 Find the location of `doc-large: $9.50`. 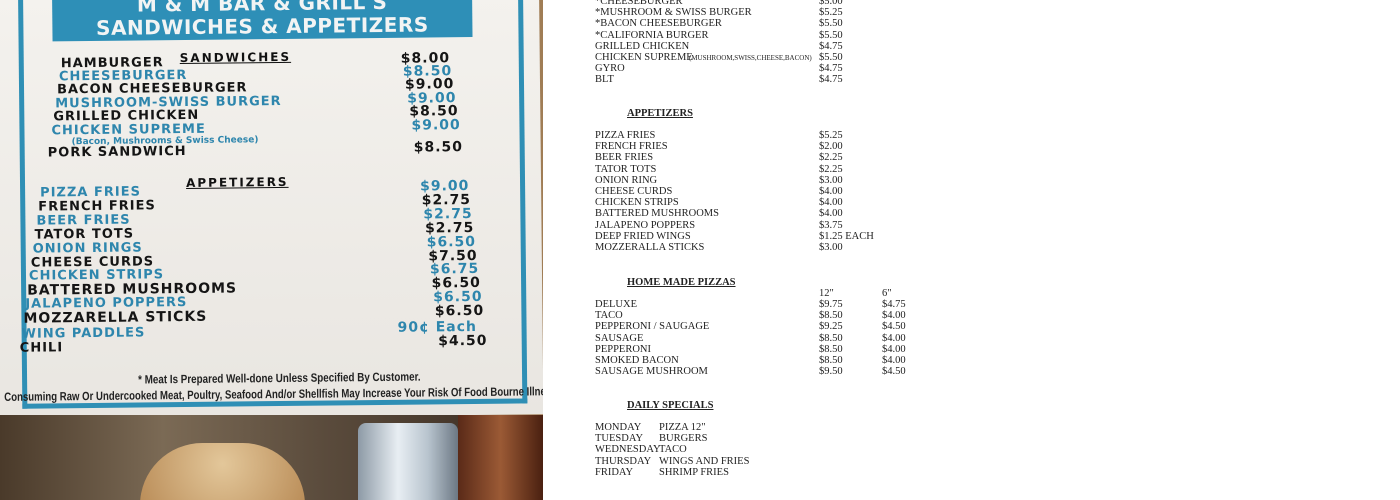

doc-large: $9.50 is located at coordinates (831, 372).